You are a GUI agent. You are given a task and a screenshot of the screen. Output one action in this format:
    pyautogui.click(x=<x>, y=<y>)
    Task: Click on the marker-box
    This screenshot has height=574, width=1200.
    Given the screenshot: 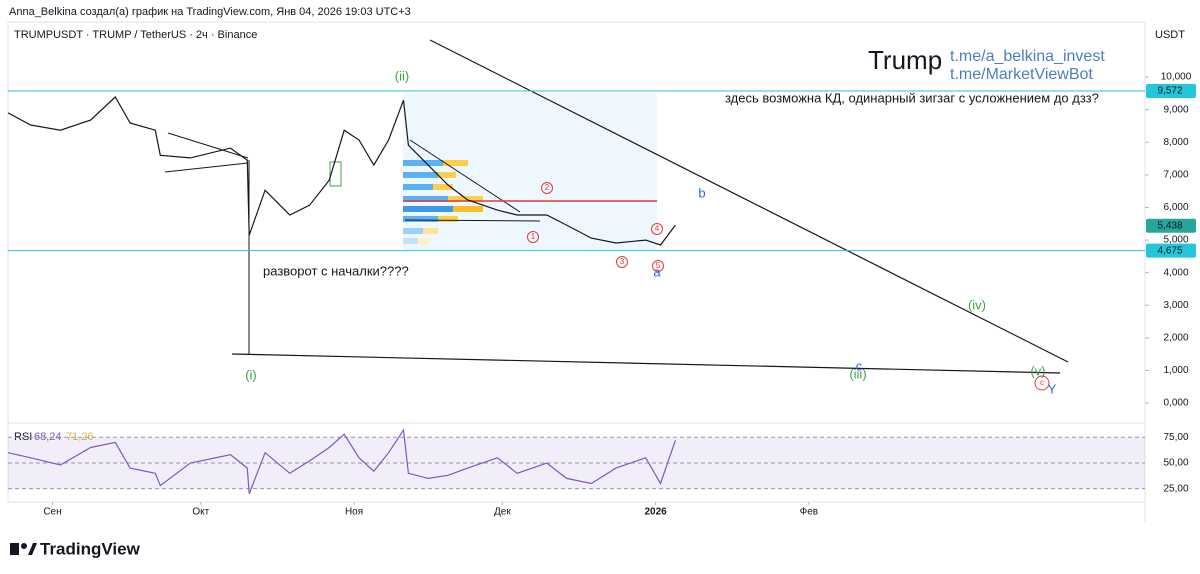 What is the action you would take?
    pyautogui.click(x=335, y=174)
    